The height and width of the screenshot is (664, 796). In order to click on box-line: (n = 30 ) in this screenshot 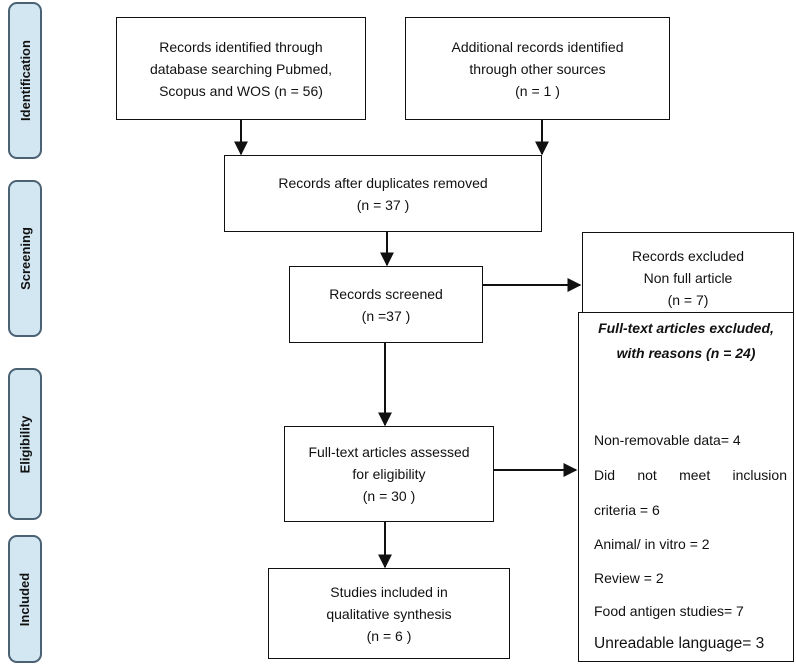, I will do `click(389, 496)`.